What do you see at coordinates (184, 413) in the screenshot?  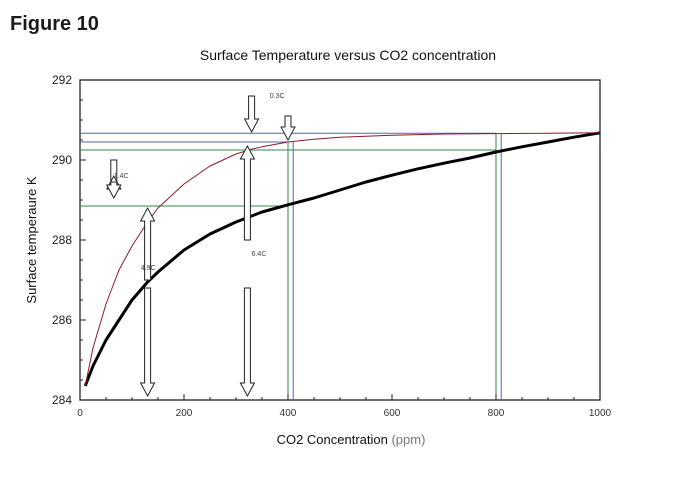 I see `x-tick-label: 200` at bounding box center [184, 413].